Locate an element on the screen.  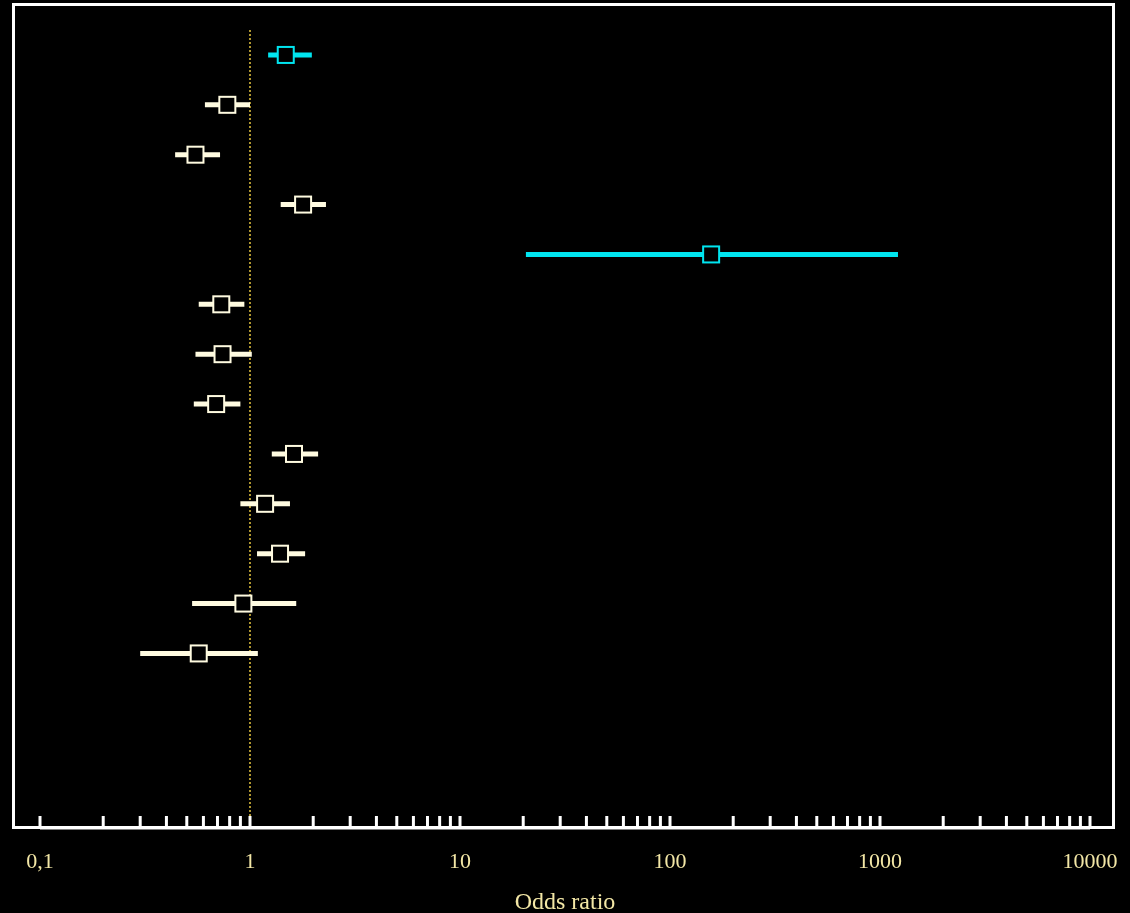
x-tick-label: 1 is located at coordinates (250, 860).